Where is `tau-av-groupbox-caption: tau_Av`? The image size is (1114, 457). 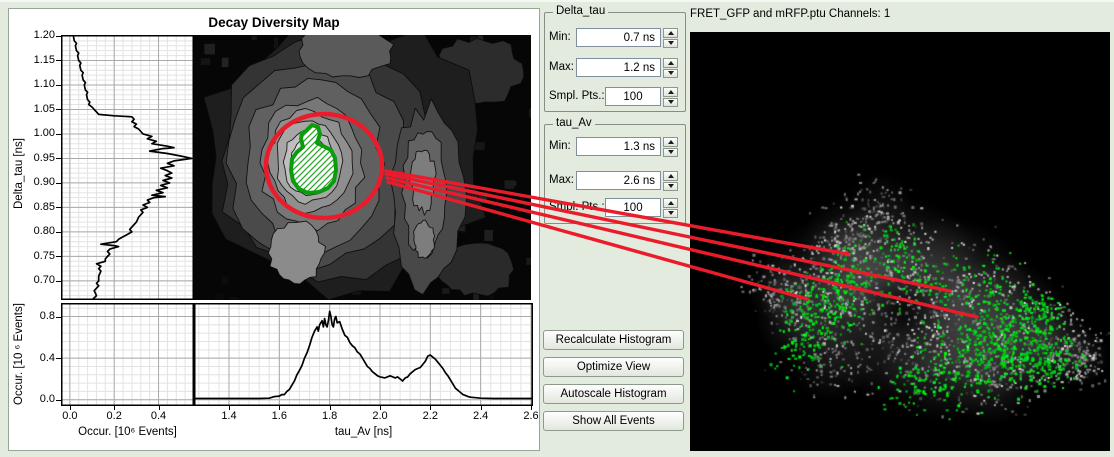
tau-av-groupbox-caption: tau_Av is located at coordinates (574, 123).